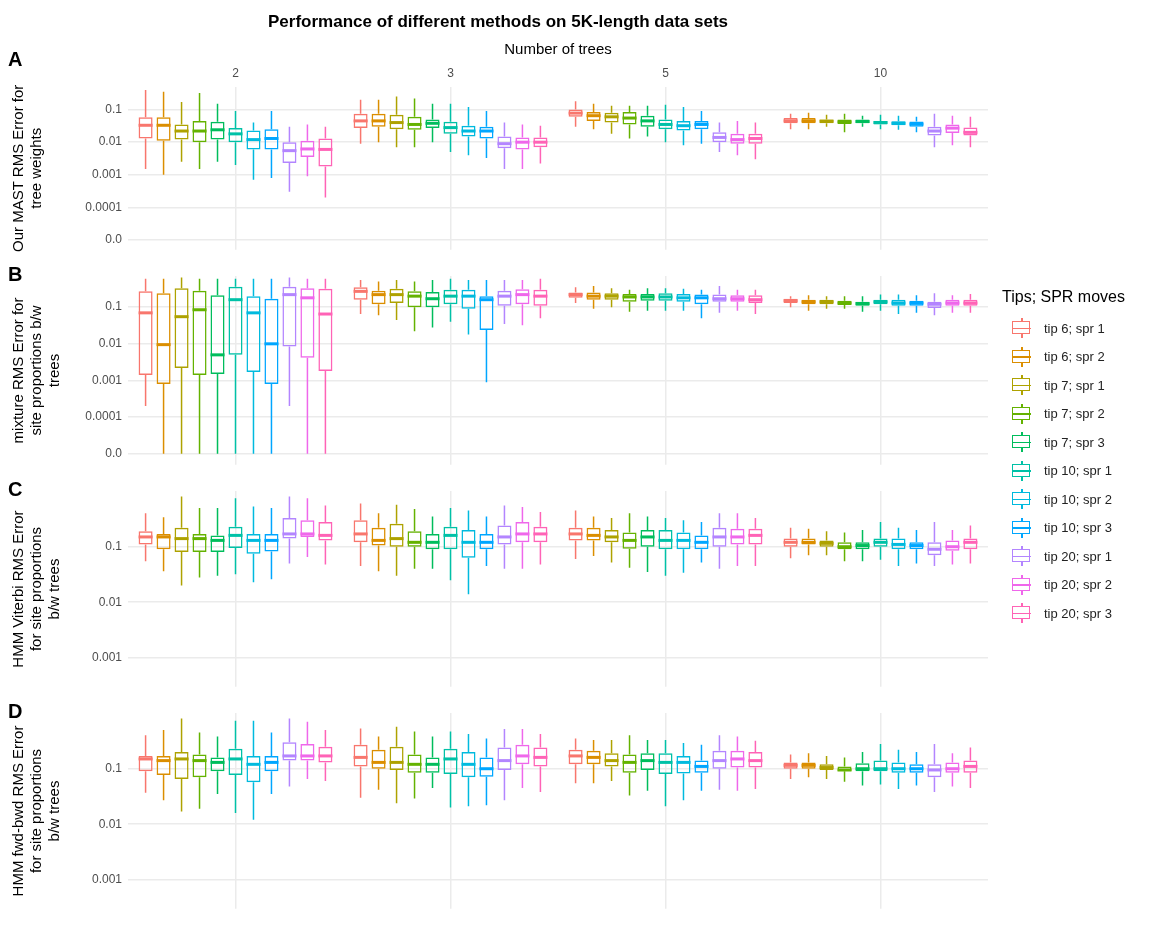 The width and height of the screenshot is (1159, 935). I want to click on legend-label: tip 7; spr 2, so click(1074, 414).